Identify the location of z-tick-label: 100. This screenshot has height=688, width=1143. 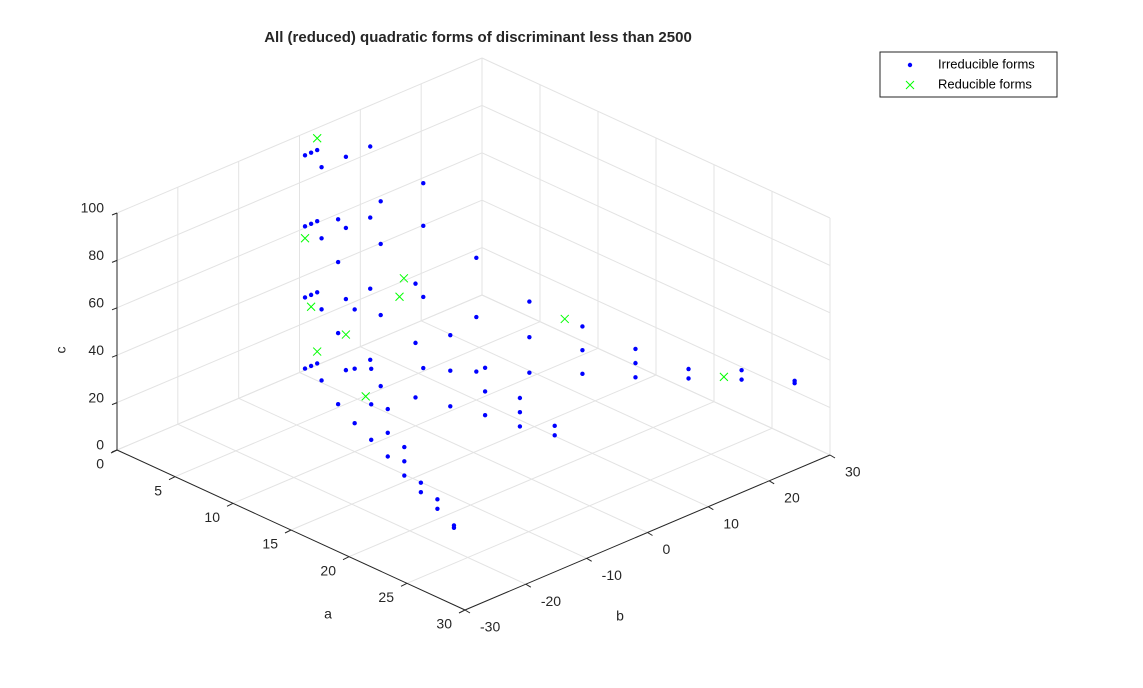
(93, 208).